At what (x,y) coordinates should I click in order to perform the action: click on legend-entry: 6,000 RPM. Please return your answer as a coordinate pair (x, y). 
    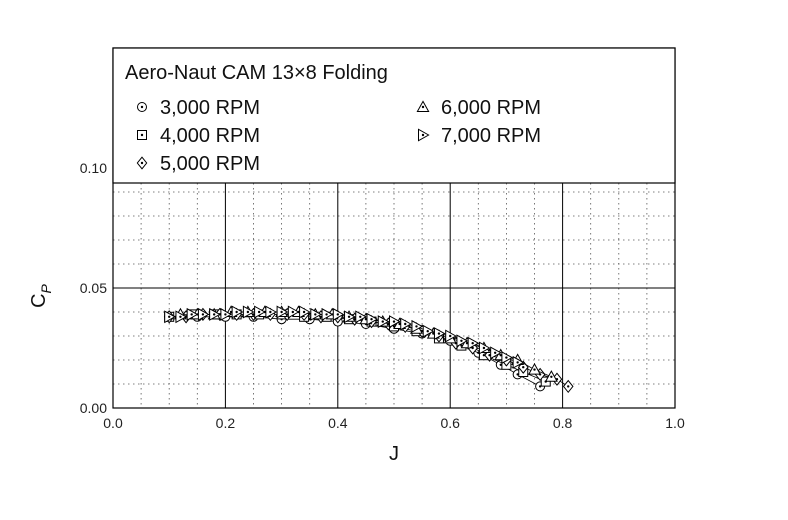
    Looking at the image, I should click on (478, 108).